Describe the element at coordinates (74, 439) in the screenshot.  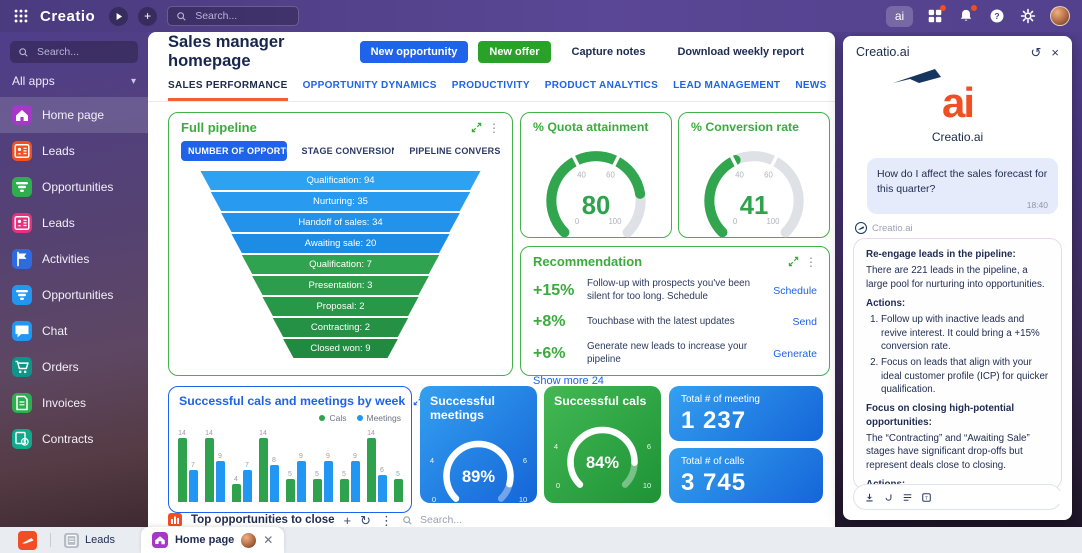
I see `sidebar-item-contracts: $ Contracts` at that location.